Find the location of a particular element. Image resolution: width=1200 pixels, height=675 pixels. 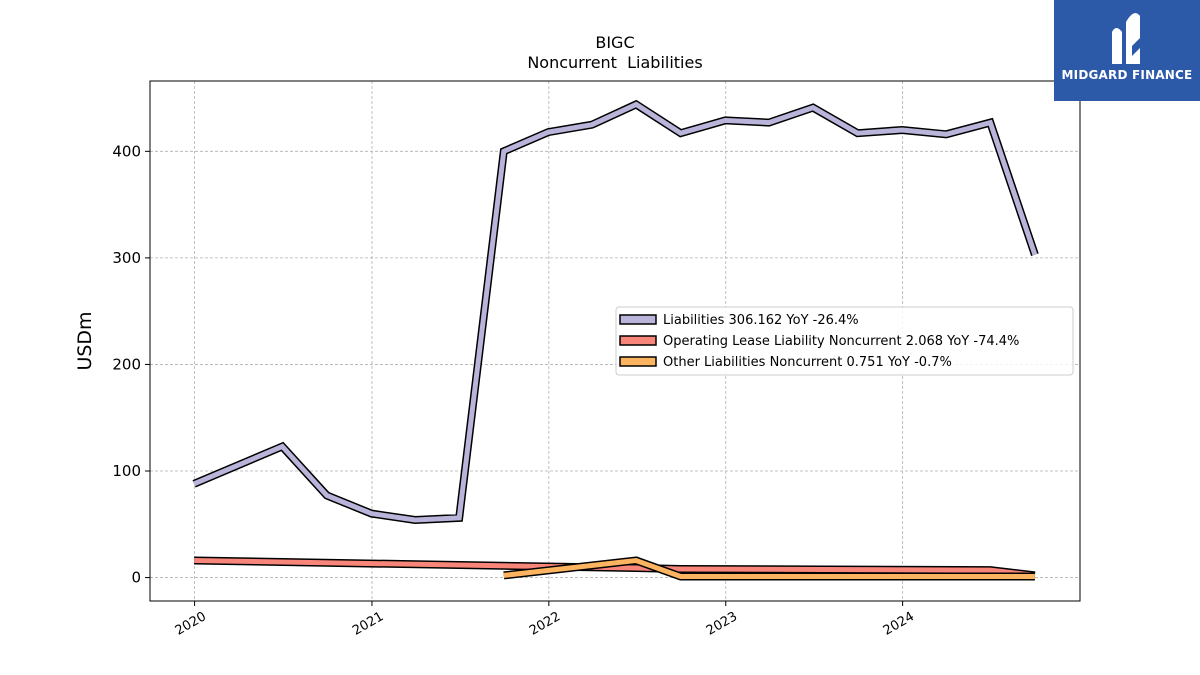

x-tick-label: 2022 is located at coordinates (545, 624).